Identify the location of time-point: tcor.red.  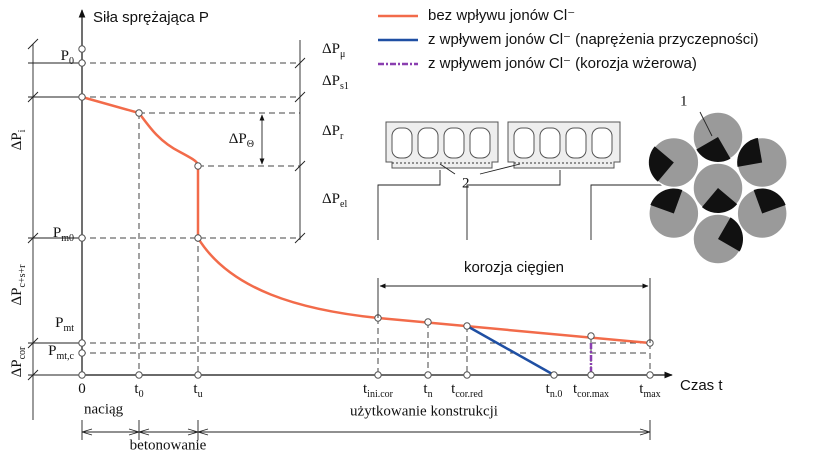
(467, 390).